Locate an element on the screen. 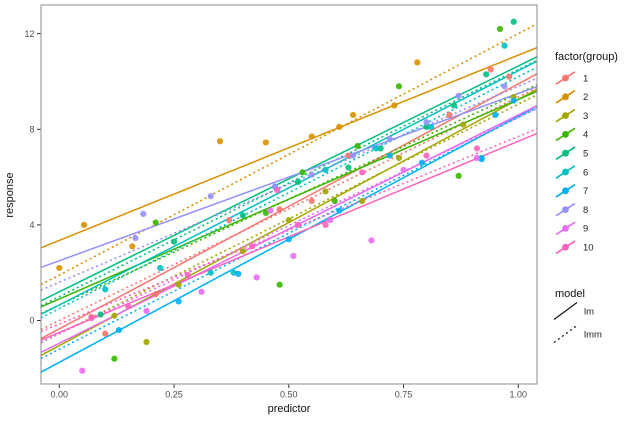 Image resolution: width=640 pixels, height=431 pixels. y-tick-label: 12 is located at coordinates (29, 34).